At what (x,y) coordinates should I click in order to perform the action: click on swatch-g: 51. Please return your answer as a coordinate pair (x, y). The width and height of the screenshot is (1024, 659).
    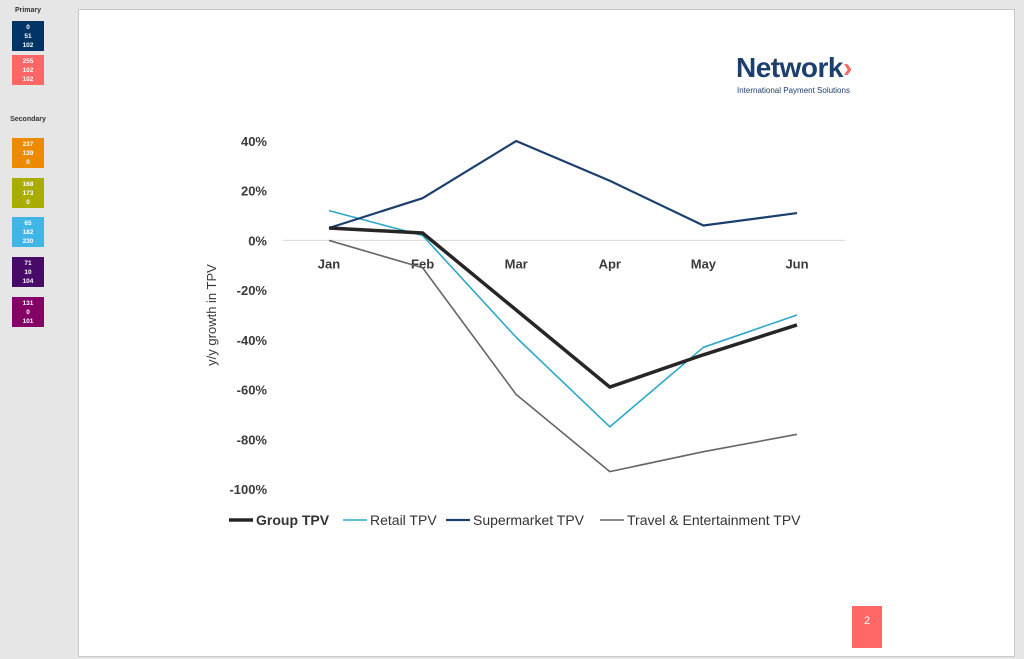
    Looking at the image, I should click on (28, 36).